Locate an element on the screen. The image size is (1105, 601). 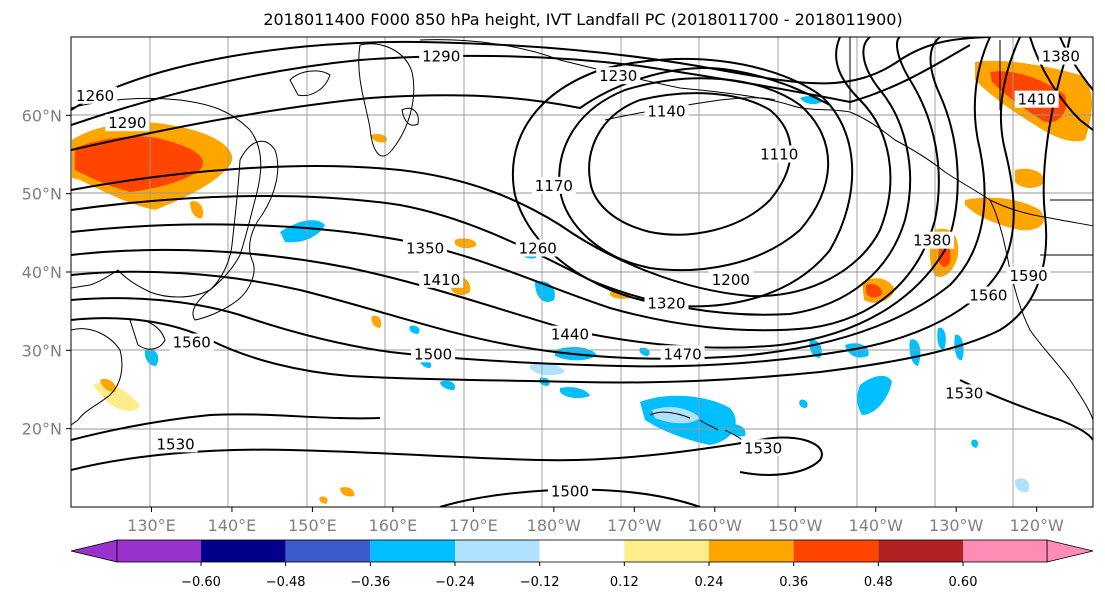
lon-tick-label: 120°W is located at coordinates (1036, 525).